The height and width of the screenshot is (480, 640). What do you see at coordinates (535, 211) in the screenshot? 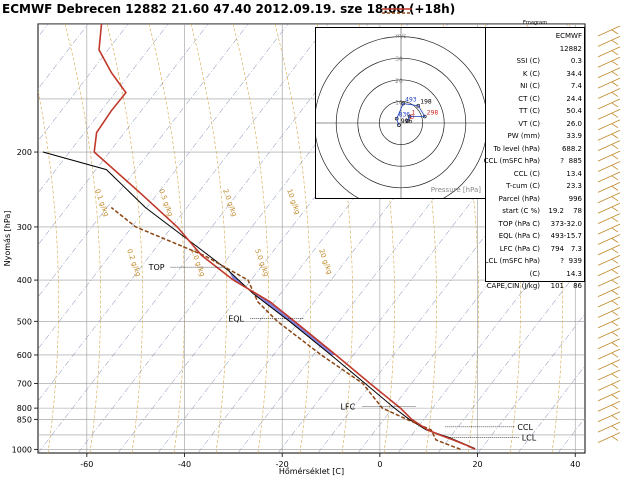
I see `panel-row: start (C %) 19.2 78` at bounding box center [535, 211].